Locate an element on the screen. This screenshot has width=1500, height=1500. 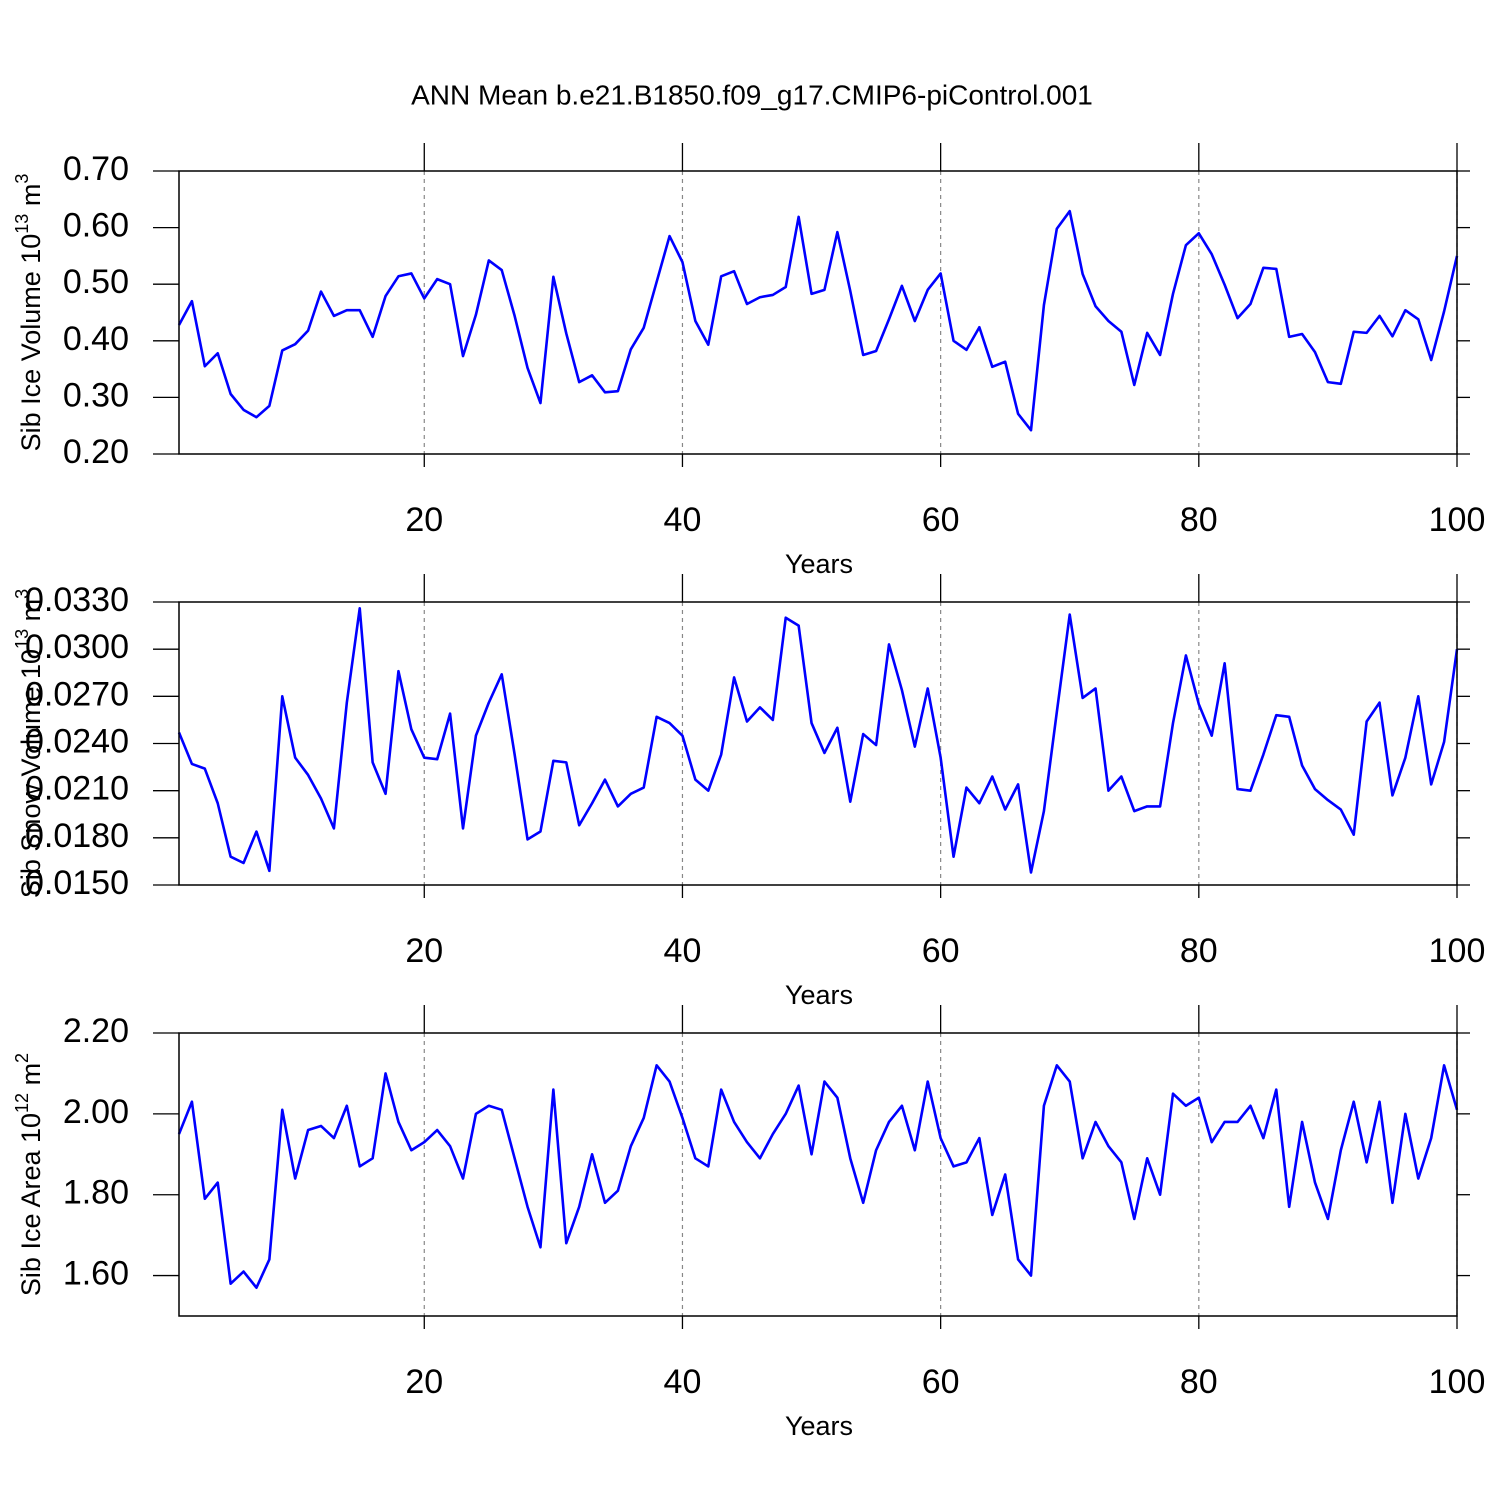
y-tick-label: 0.0300 is located at coordinates (77, 647).